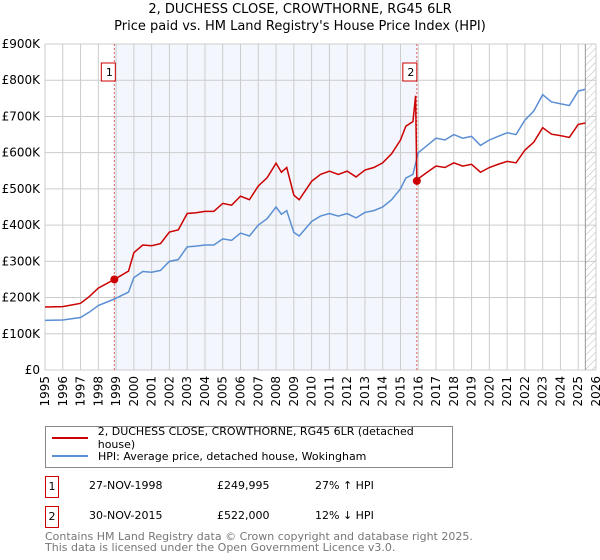 The width and height of the screenshot is (600, 560). What do you see at coordinates (22, 298) in the screenshot?
I see `y-tick-label: £200K` at bounding box center [22, 298].